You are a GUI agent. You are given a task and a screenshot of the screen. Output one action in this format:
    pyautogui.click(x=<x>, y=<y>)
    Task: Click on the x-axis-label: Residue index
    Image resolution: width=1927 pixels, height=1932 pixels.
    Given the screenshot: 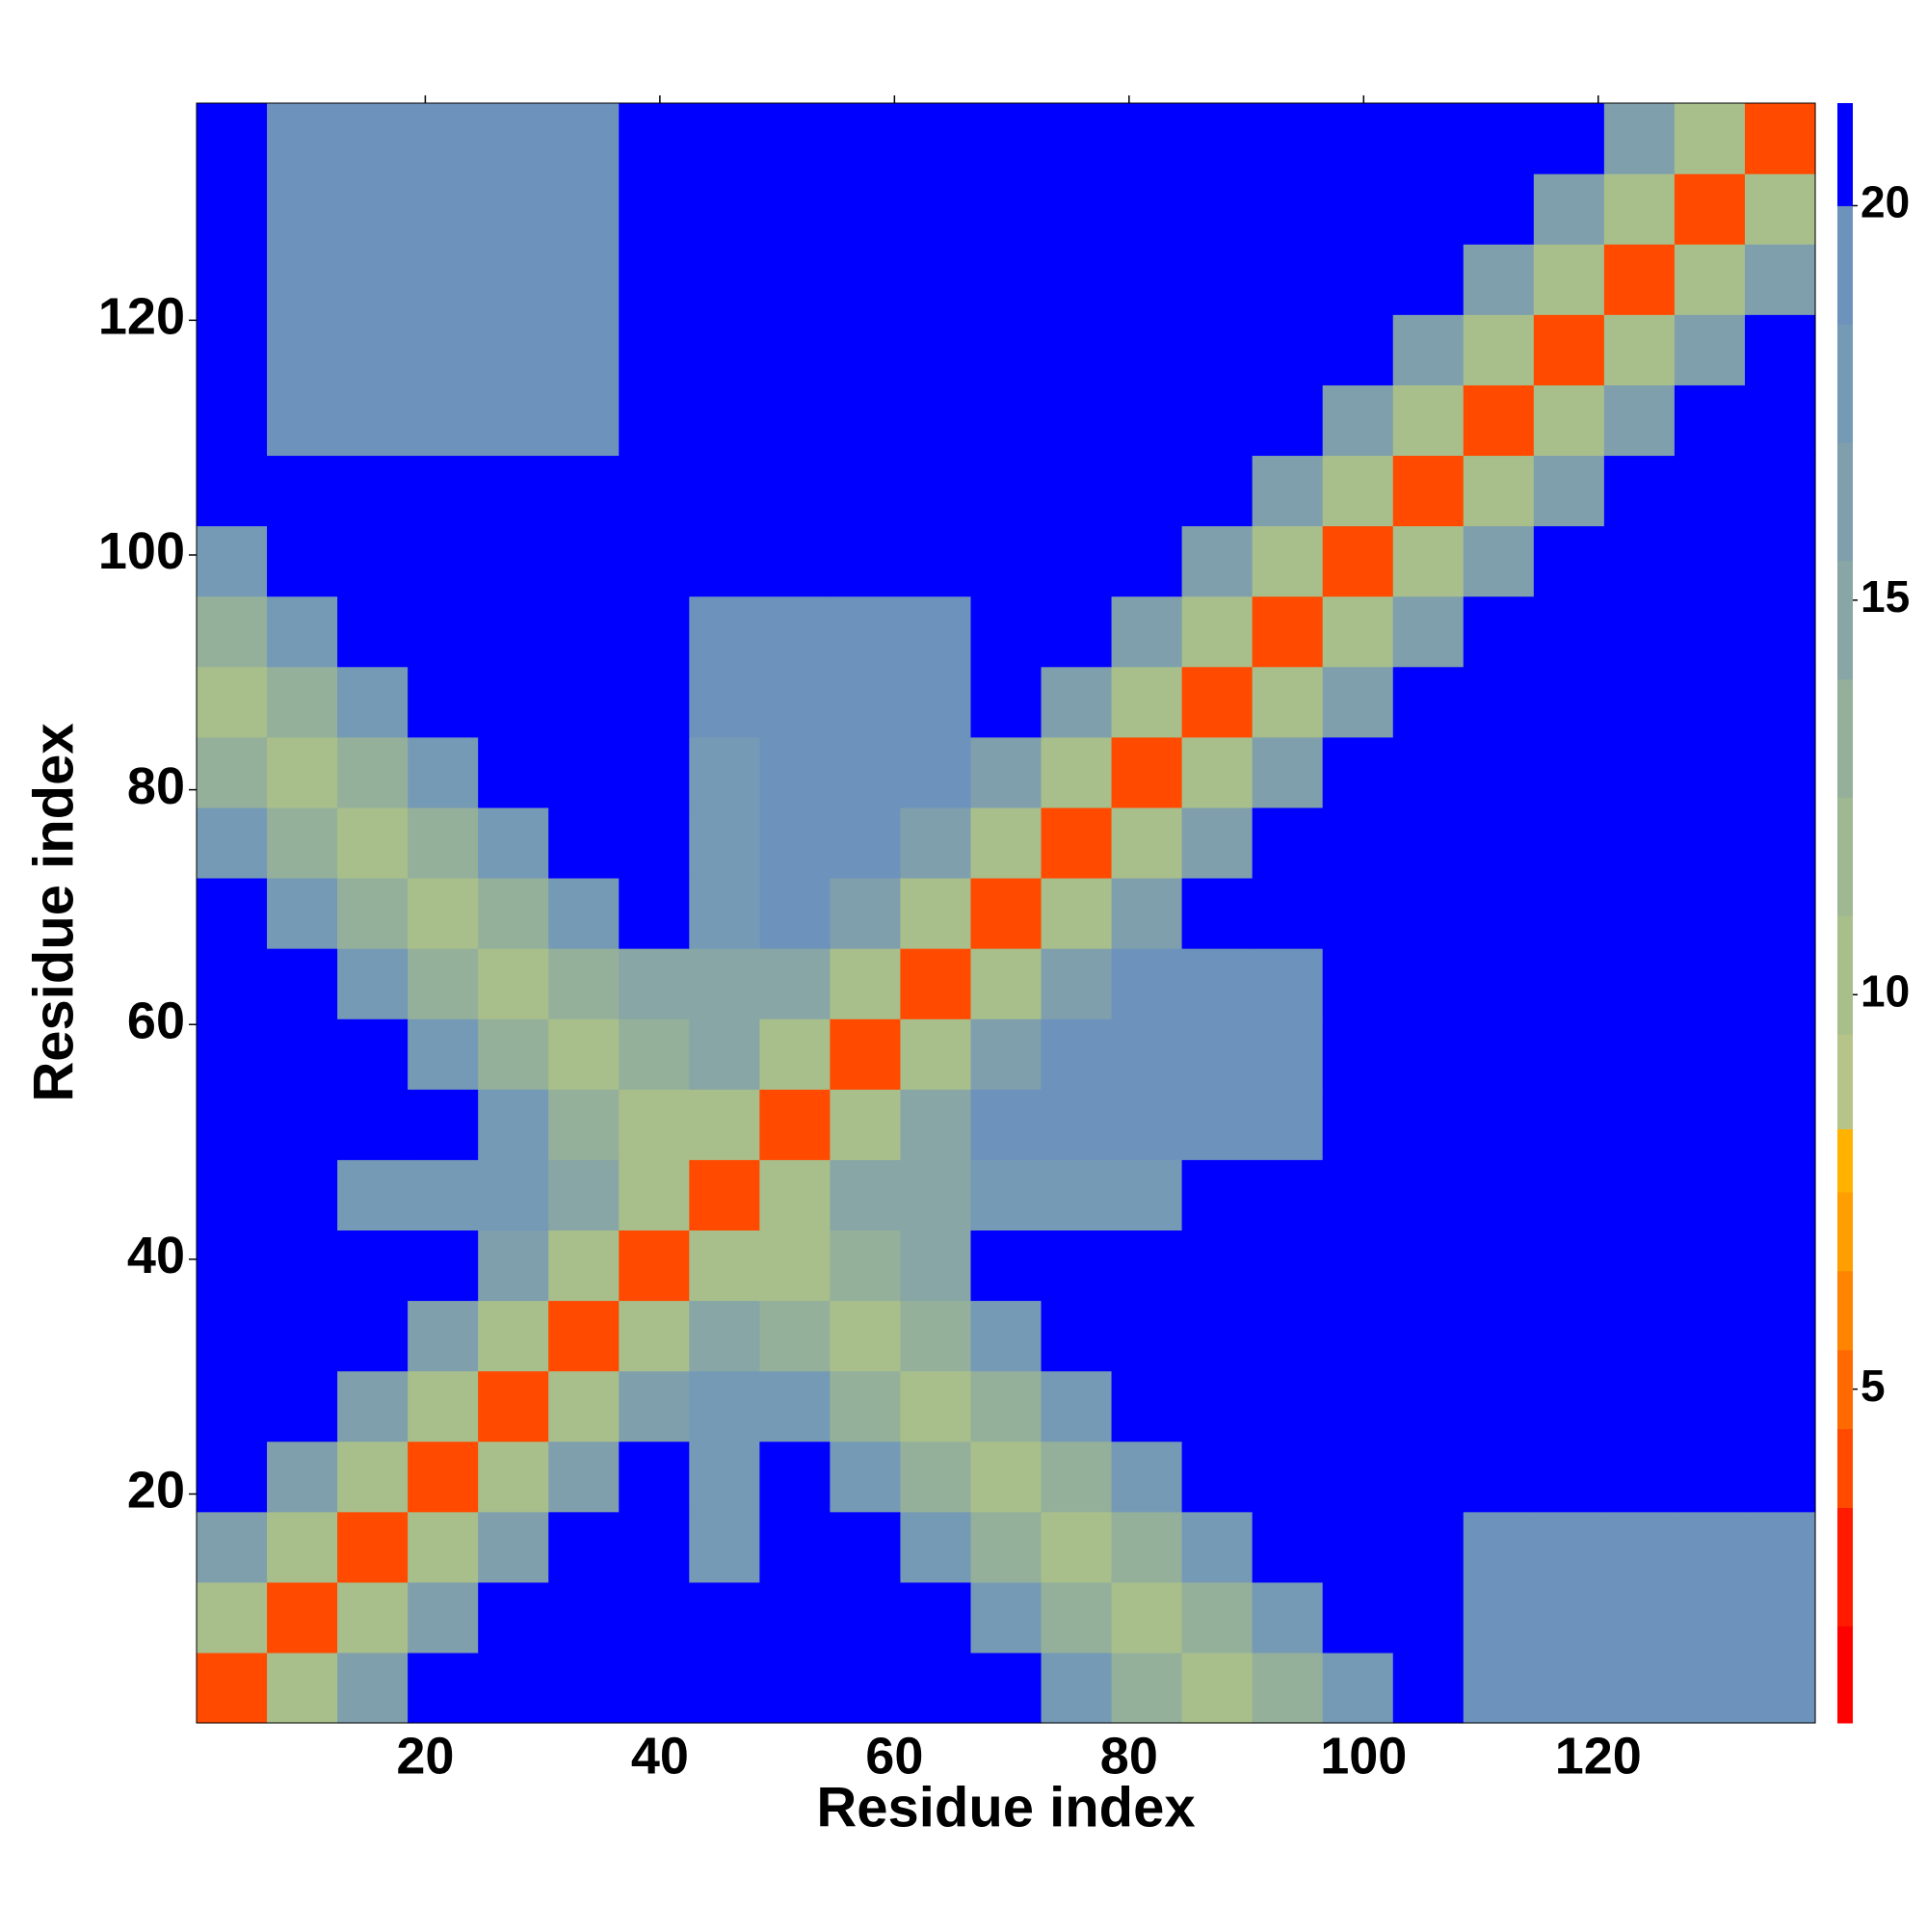 What is the action you would take?
    pyautogui.click(x=1005, y=1807)
    